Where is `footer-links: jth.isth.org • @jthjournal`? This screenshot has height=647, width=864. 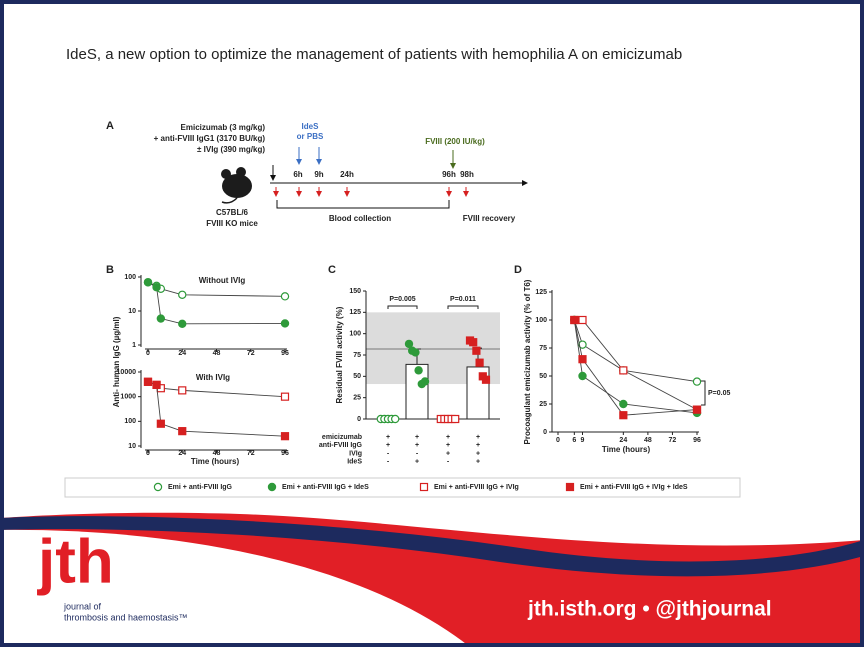
footer-links: jth.isth.org • @jthjournal is located at coordinates (649, 609).